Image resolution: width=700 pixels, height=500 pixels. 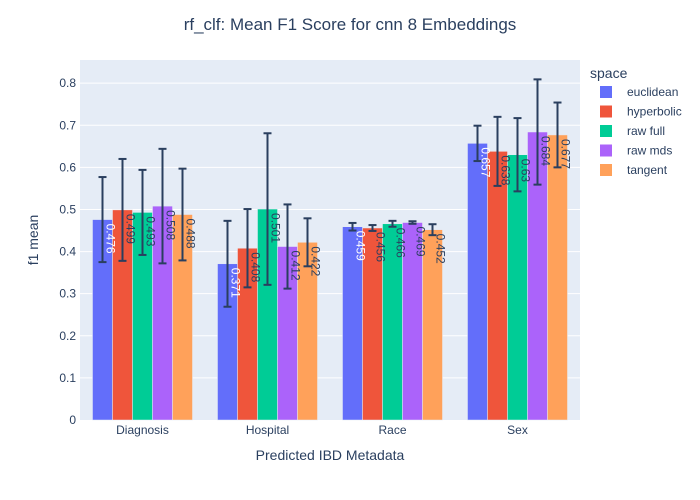 What do you see at coordinates (33, 240) in the screenshot?
I see `y-axis-title: f1 mean` at bounding box center [33, 240].